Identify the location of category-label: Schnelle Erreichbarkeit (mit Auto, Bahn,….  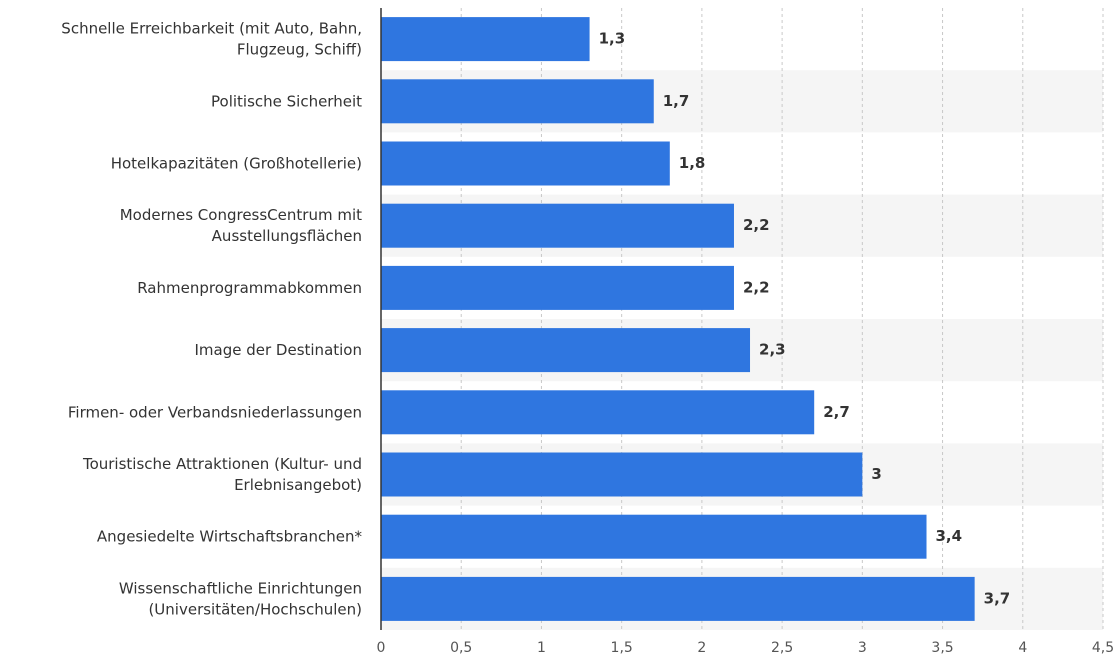
(211, 38).